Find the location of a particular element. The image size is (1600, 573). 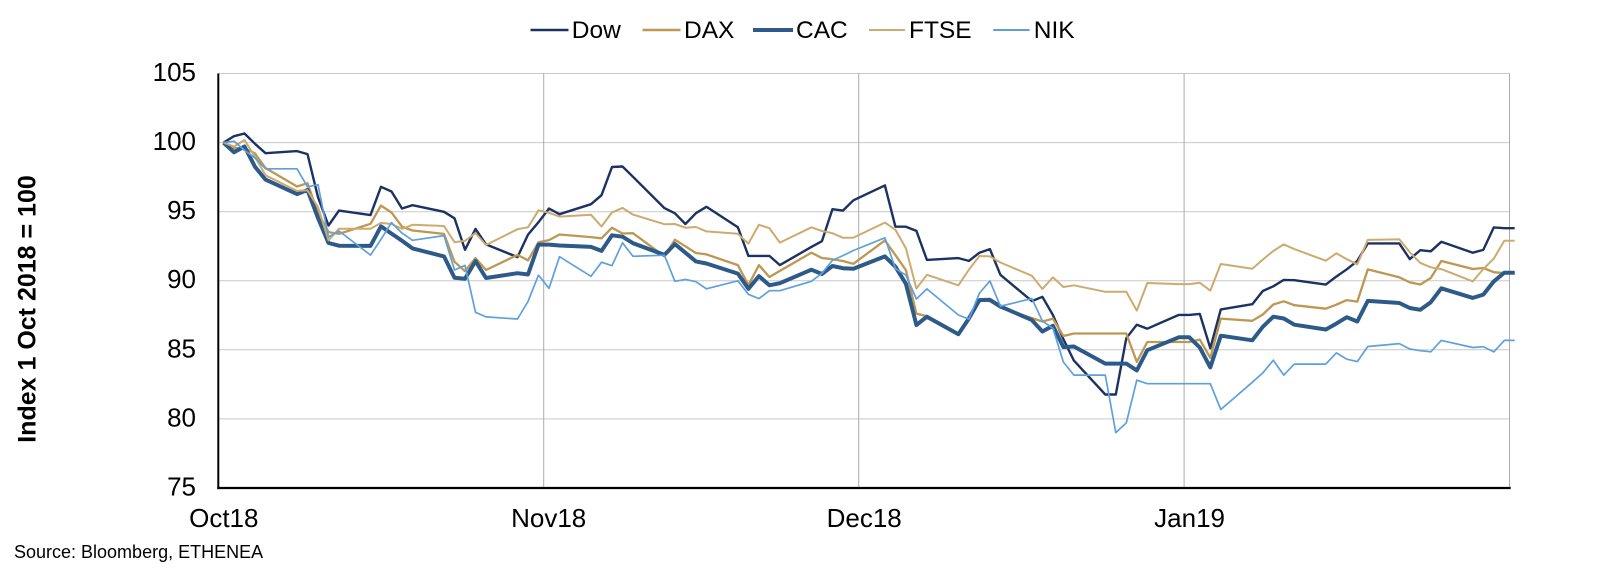

svg-text: 85 is located at coordinates (181, 348).